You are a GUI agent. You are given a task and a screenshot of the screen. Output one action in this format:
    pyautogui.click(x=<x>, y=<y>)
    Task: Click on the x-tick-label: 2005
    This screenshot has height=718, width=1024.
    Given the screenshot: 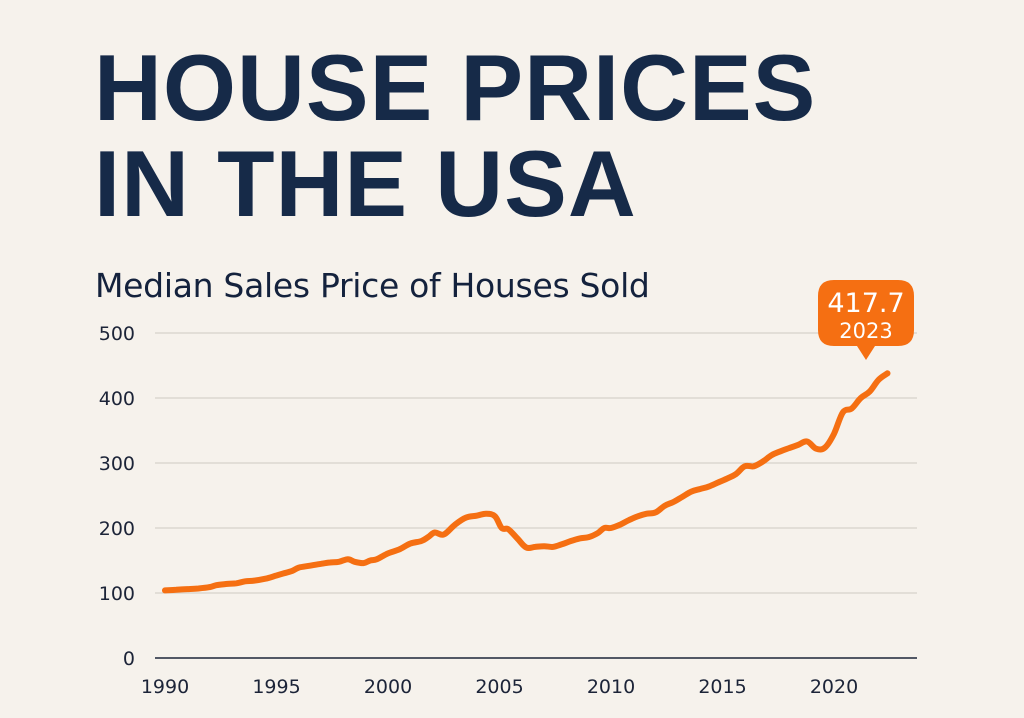 What is the action you would take?
    pyautogui.click(x=499, y=687)
    